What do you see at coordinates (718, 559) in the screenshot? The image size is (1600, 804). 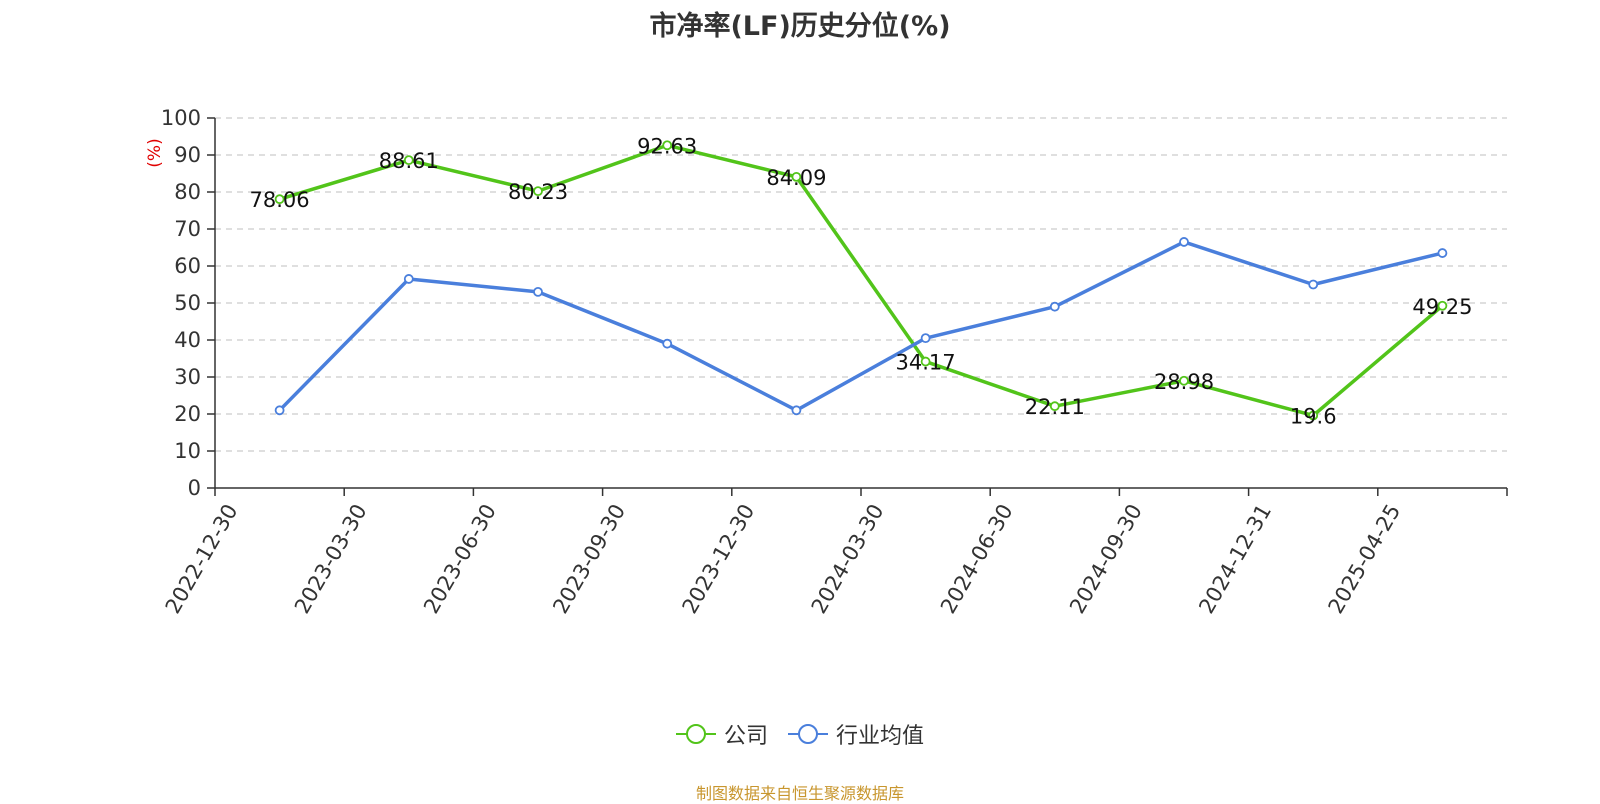 I see `x-tick-label: 2023-12-30` at bounding box center [718, 559].